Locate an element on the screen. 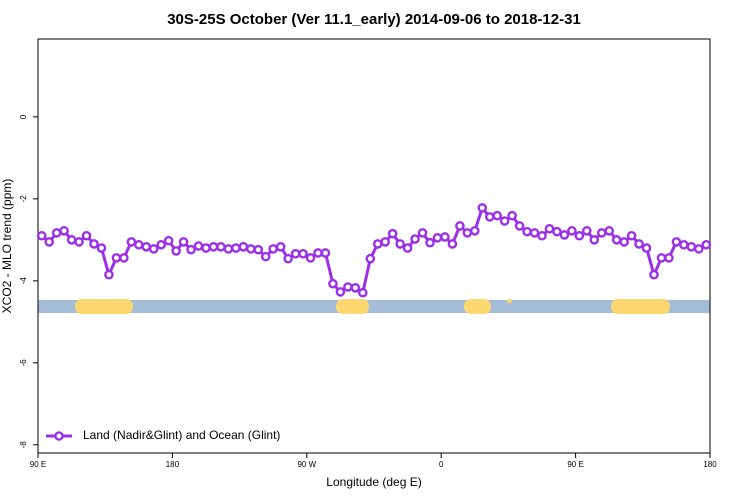  legend-label: Land (Nadir&Glint) and Ocean (Glint) is located at coordinates (181, 435).